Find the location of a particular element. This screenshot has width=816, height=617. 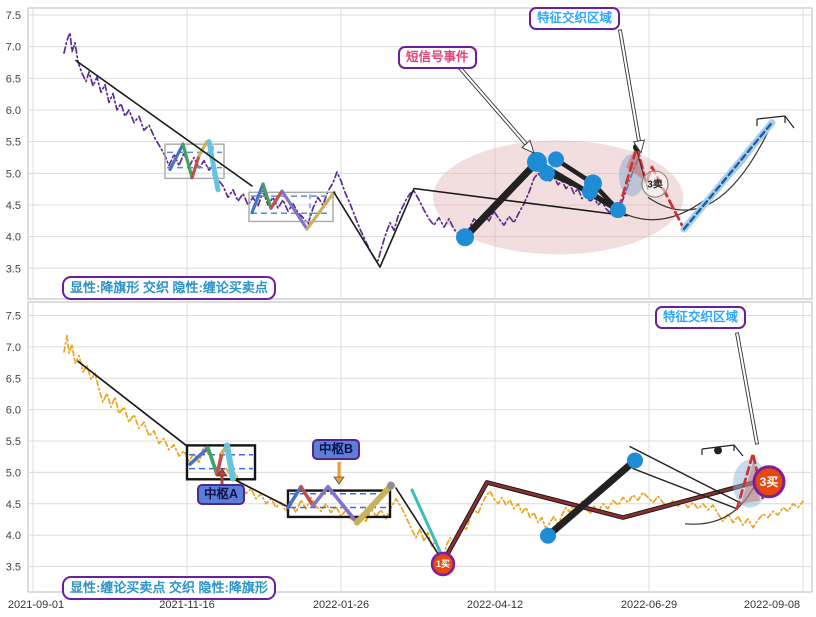

chart-text: 2022-04-12 is located at coordinates (495, 605).